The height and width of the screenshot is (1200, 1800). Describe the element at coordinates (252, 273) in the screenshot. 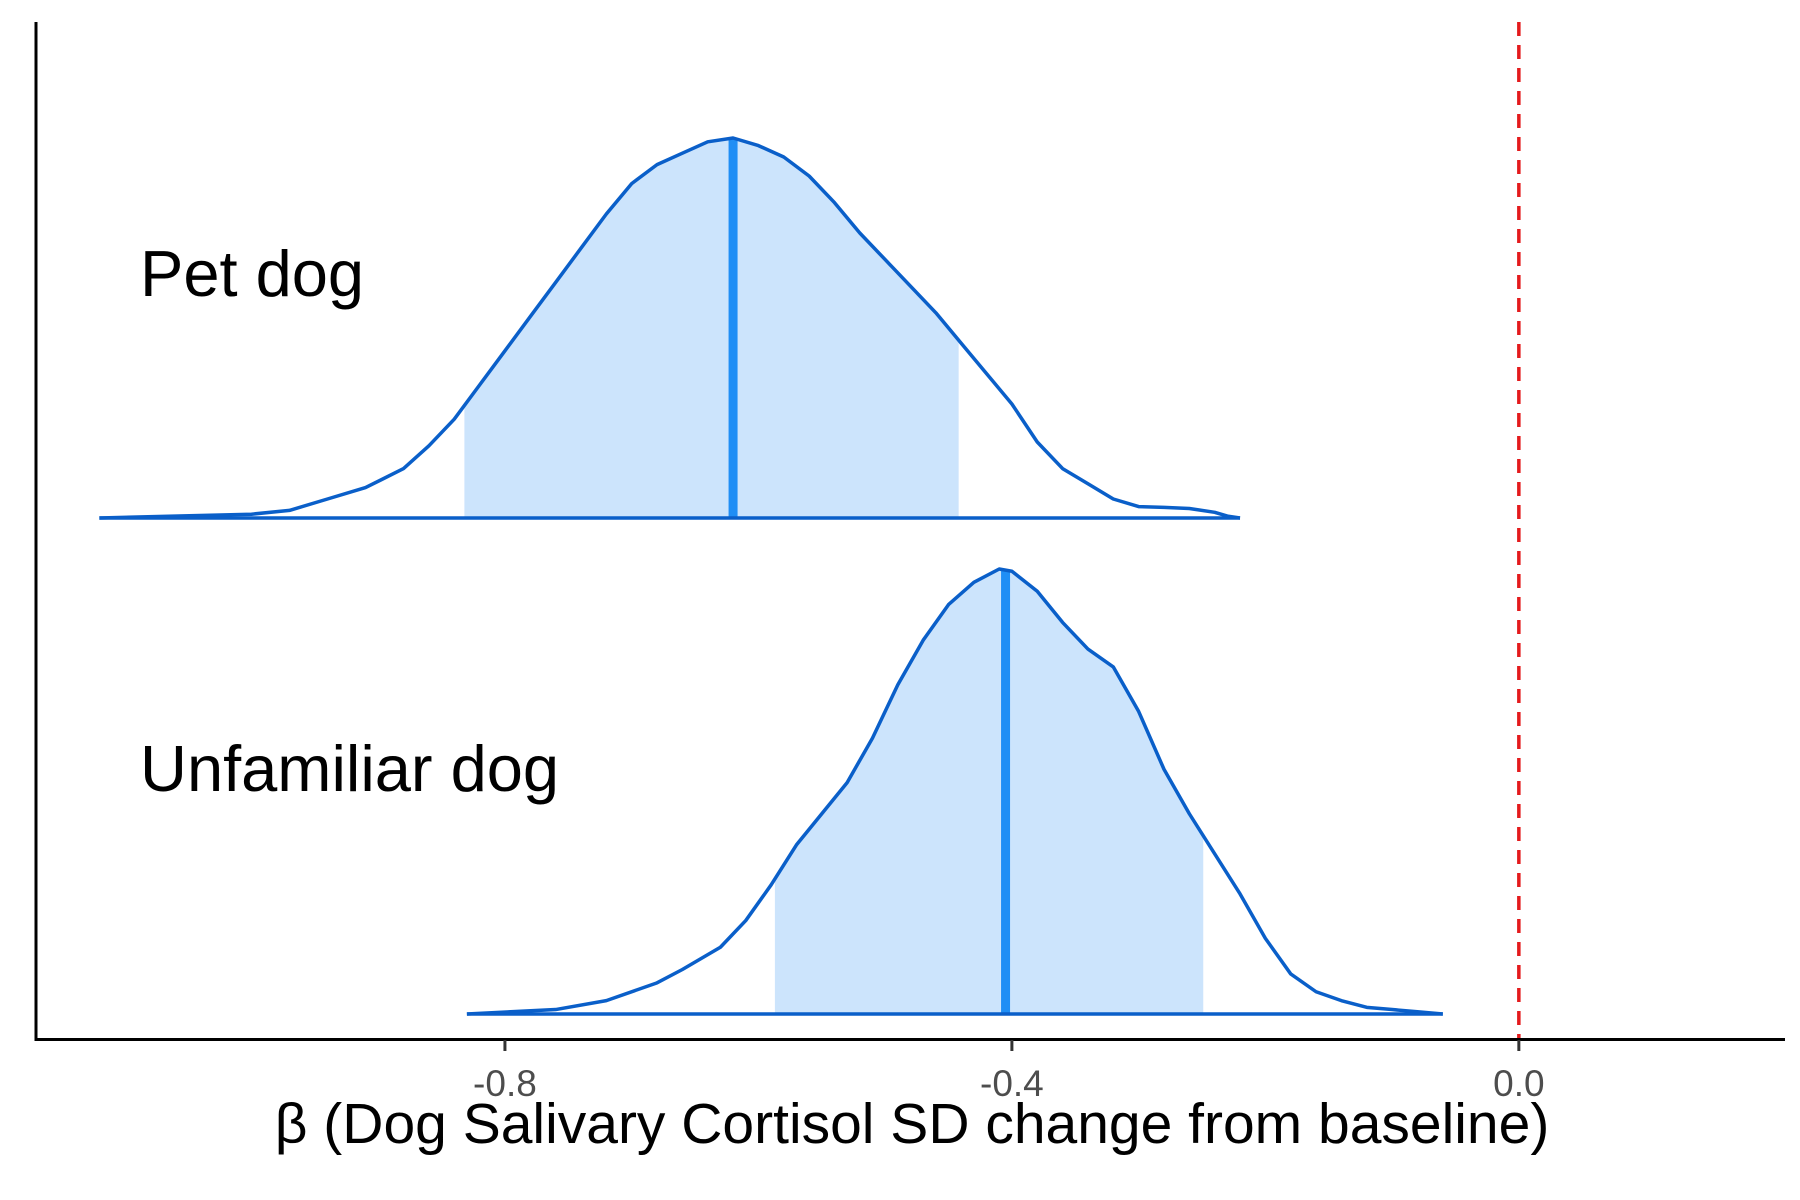

I see `row-label-pet-dog: Pet dog` at that location.